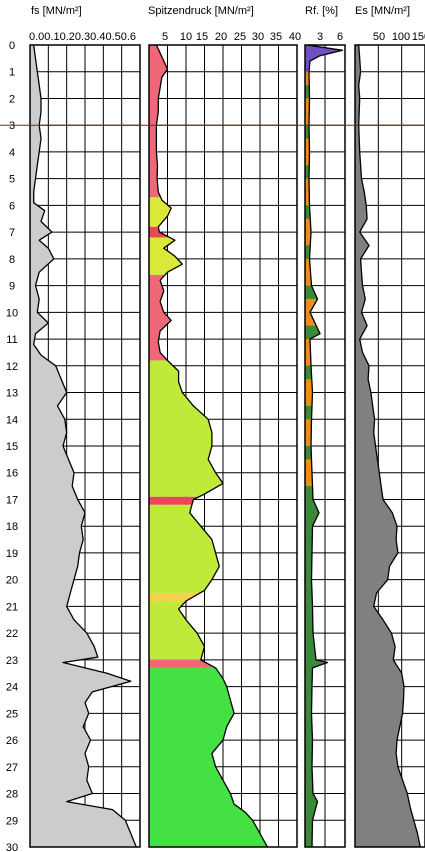 This screenshot has height=852, width=425. Describe the element at coordinates (12, 420) in the screenshot. I see `depth-tick-label: 14` at that location.